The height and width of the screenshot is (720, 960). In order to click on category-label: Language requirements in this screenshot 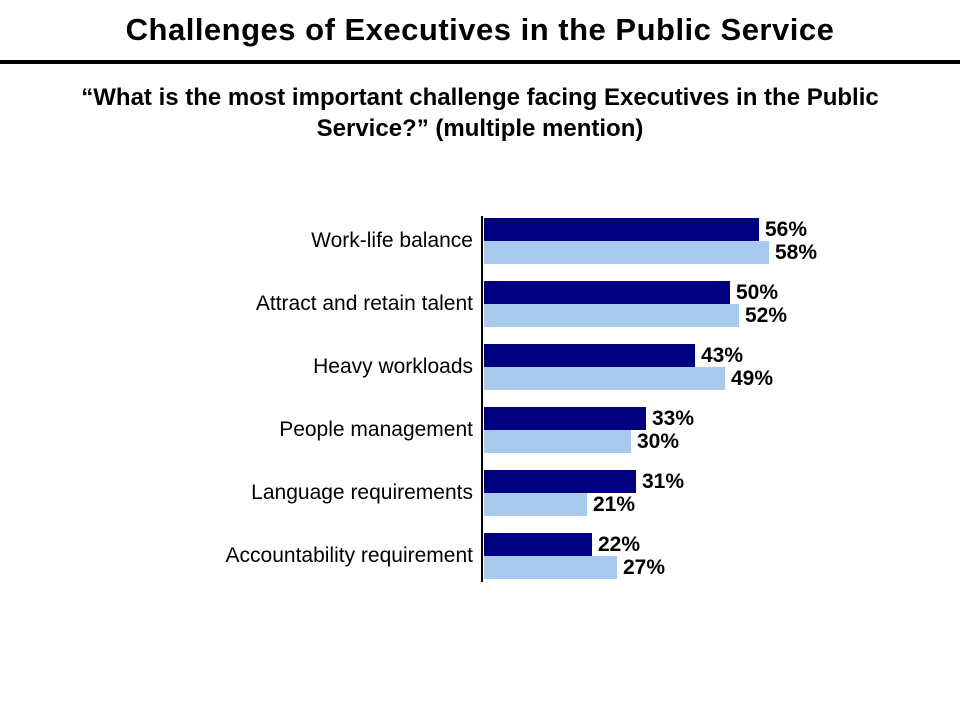, I will do `click(362, 492)`.